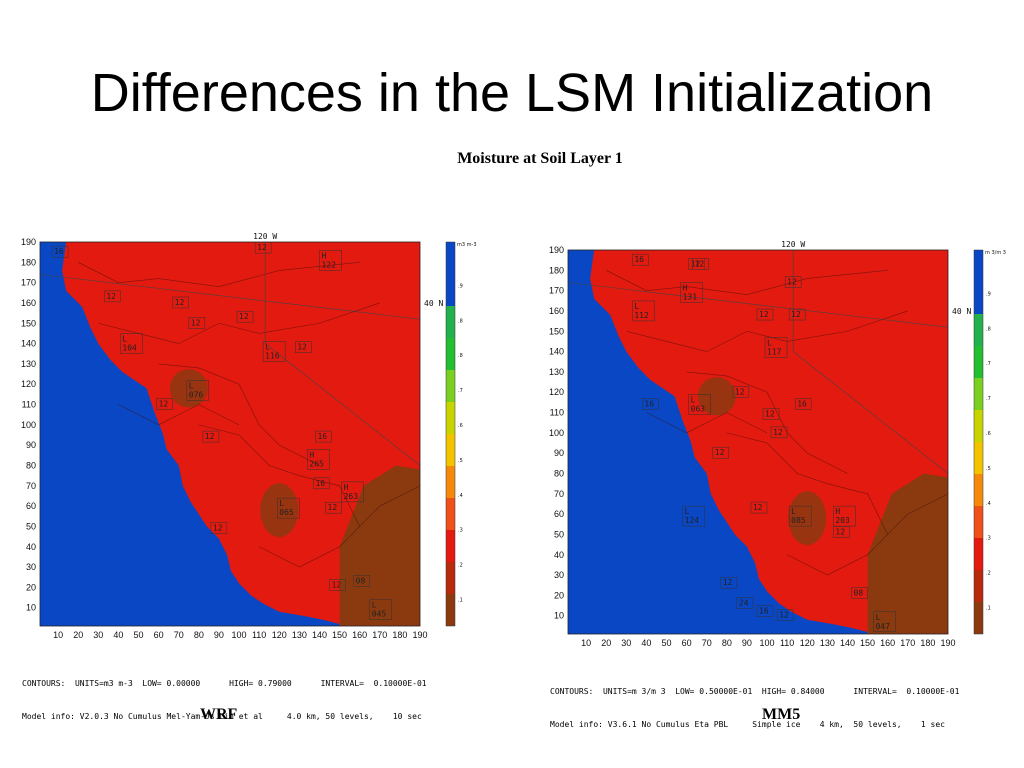 Image resolution: width=1024 pixels, height=768 pixels. Describe the element at coordinates (265, 236) in the screenshot. I see `lon-label: 120 W` at that location.